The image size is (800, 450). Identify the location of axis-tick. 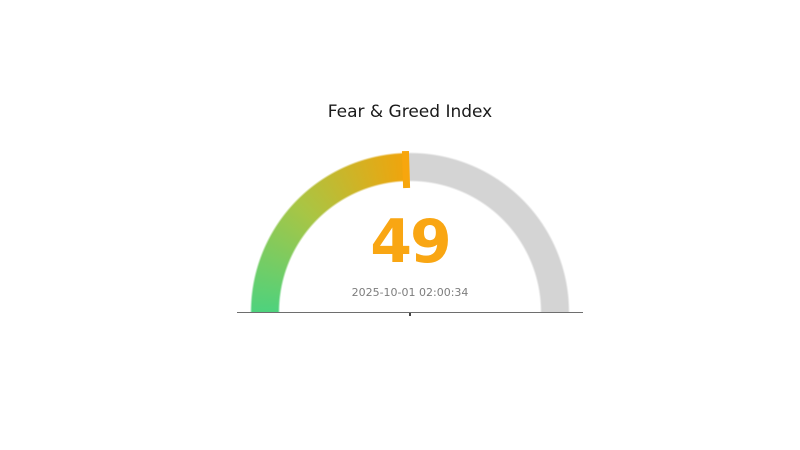
(410, 314).